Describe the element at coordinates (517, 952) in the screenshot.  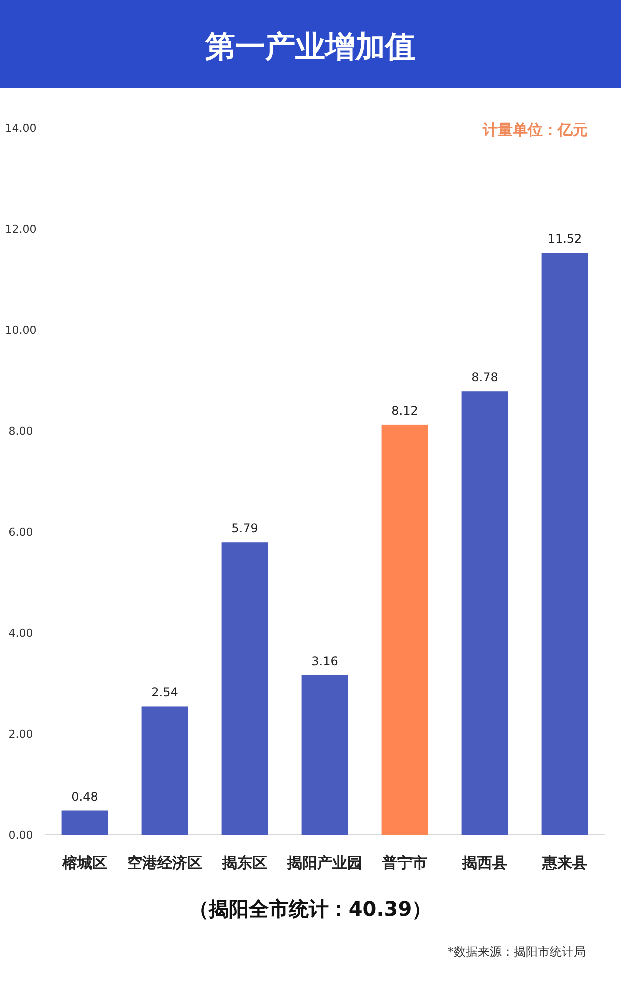
I see `text: *数据来源：揭阳市统计局` at that location.